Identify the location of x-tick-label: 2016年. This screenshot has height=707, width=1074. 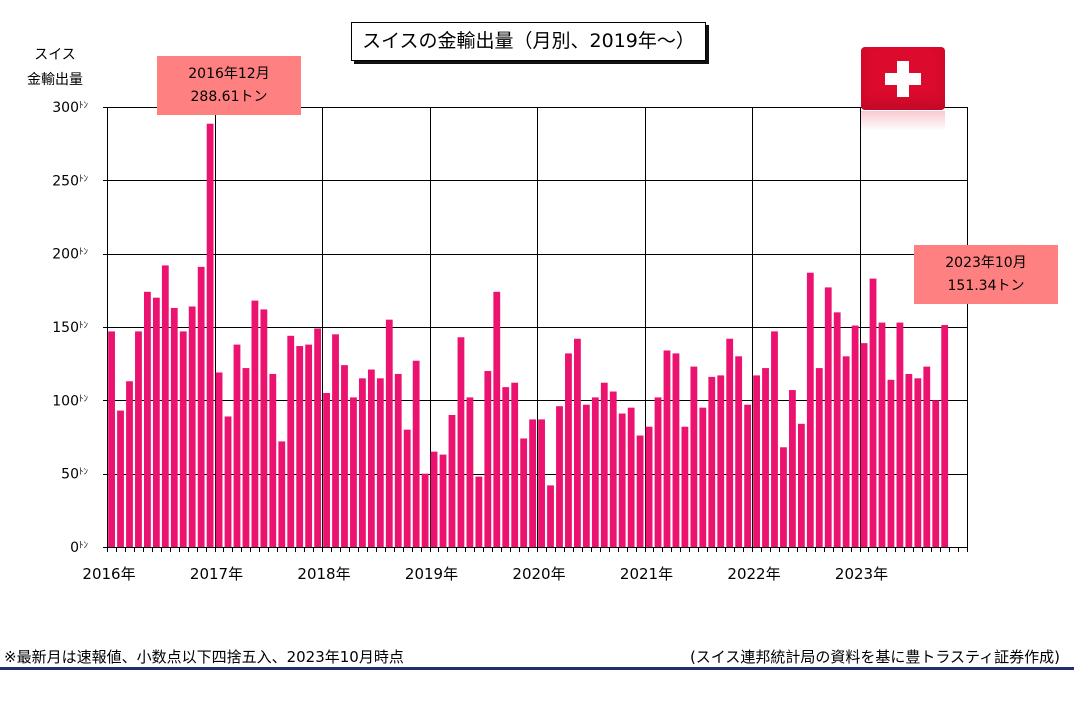
(108, 574).